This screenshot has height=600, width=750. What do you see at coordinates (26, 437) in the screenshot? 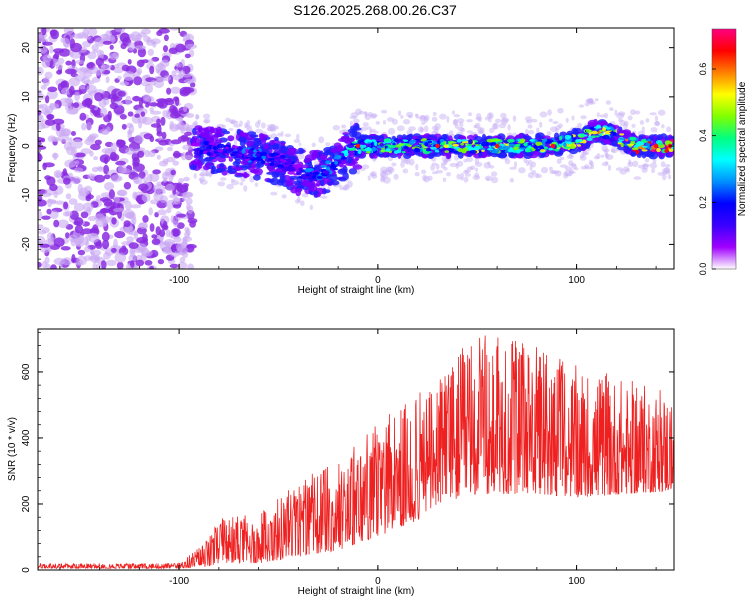
I see `snr-y-tick-label: 400` at bounding box center [26, 437].